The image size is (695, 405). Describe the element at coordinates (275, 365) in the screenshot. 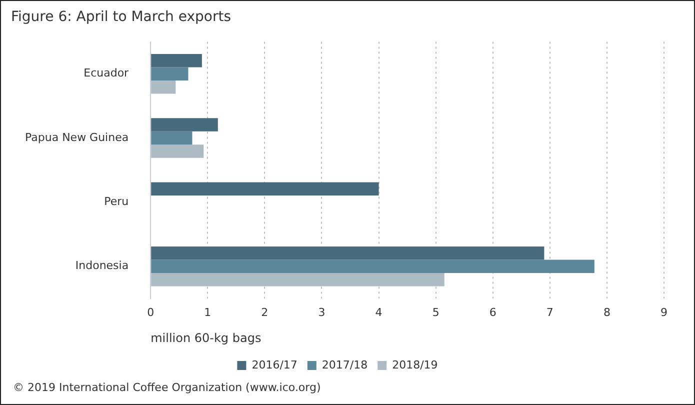

I see `legend-label: 2016/17` at that location.